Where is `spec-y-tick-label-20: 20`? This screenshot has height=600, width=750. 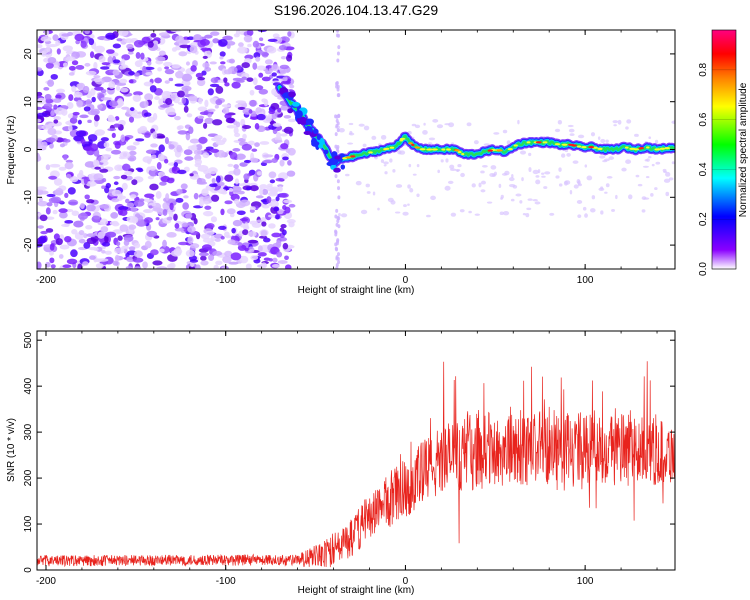
spec-y-tick-label-20: 20 is located at coordinates (28, 54).